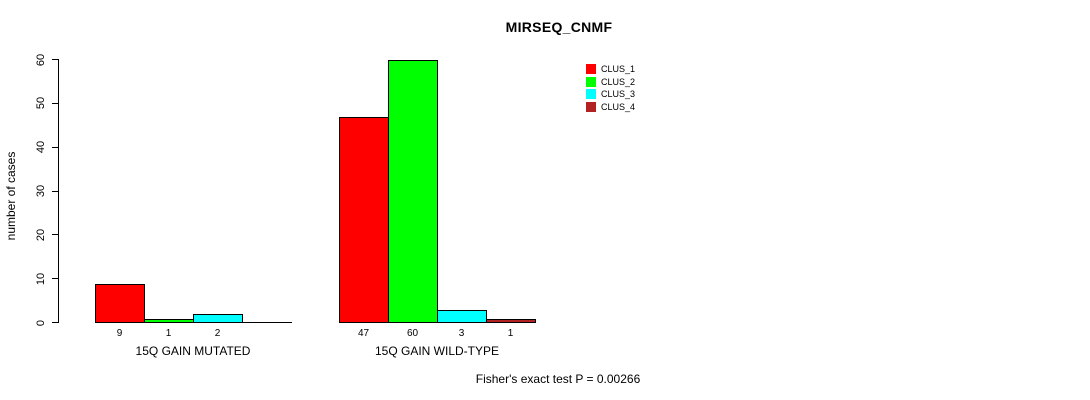  Describe the element at coordinates (119, 333) in the screenshot. I see `bar-value-label: 9` at that location.